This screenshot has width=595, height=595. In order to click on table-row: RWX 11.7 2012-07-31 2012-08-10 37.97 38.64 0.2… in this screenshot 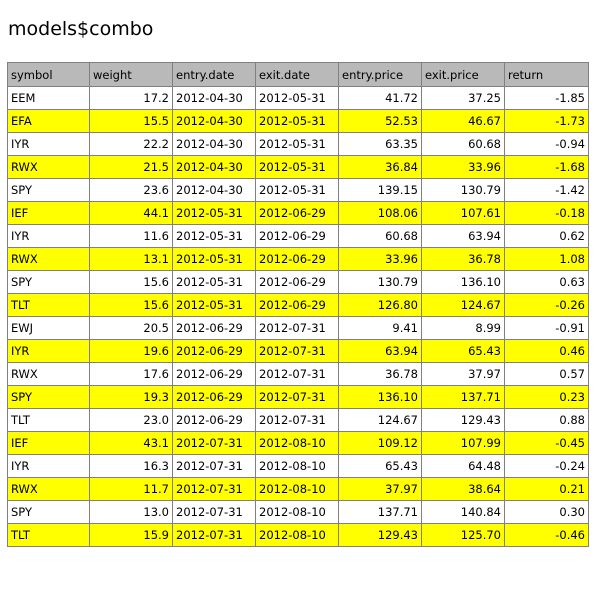, I will do `click(298, 489)`.